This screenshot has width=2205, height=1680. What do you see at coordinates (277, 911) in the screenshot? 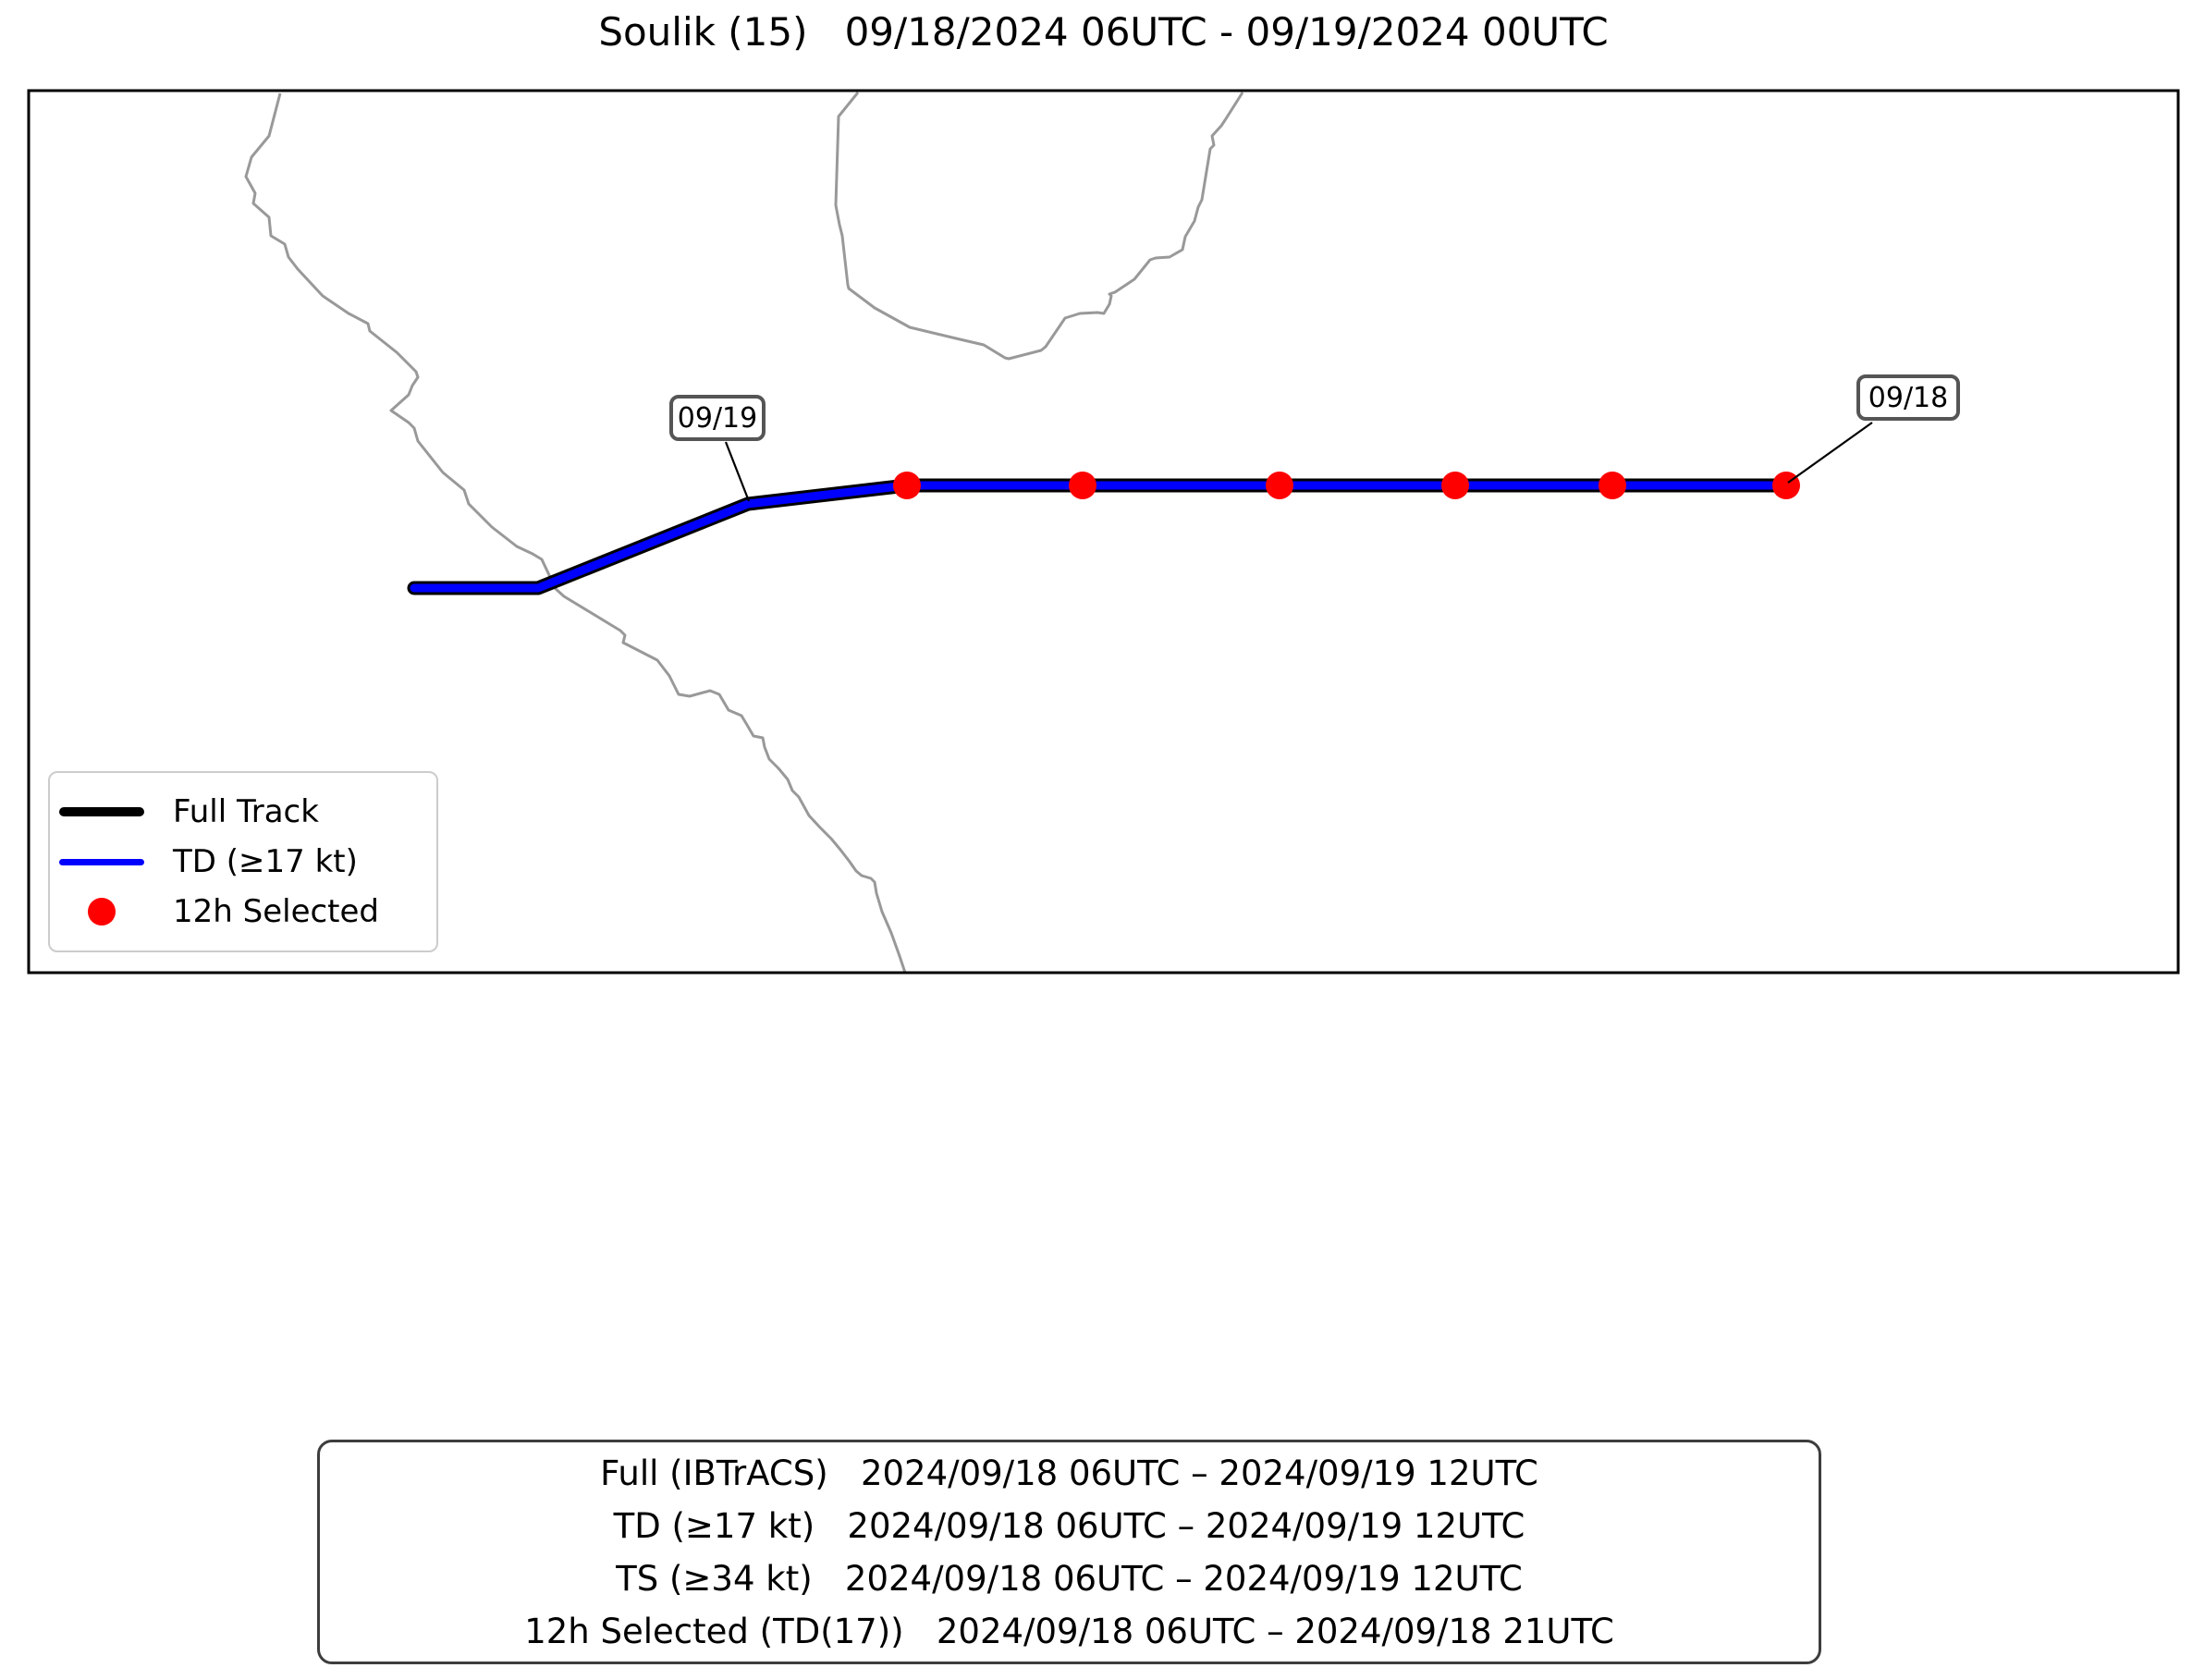
I see `legend-label-12h-selected: 12h Selected` at bounding box center [277, 911].